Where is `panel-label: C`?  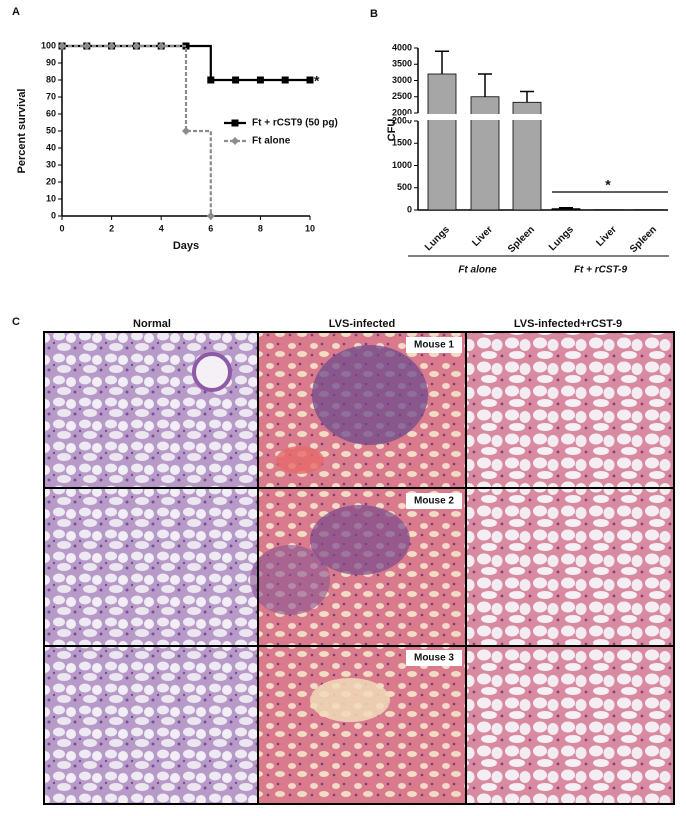 panel-label: C is located at coordinates (16, 322).